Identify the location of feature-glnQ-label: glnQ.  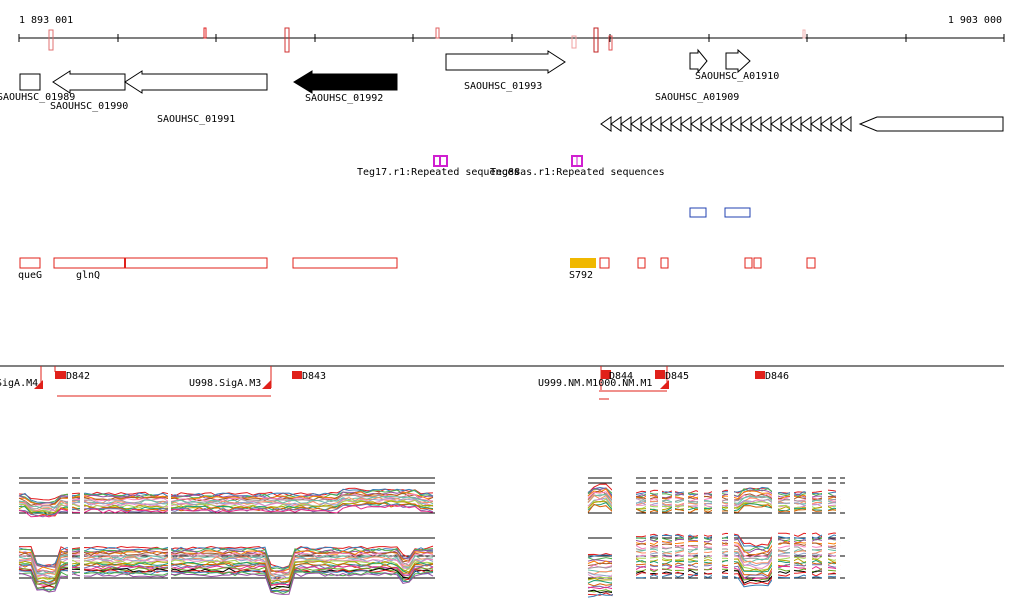
(88, 275).